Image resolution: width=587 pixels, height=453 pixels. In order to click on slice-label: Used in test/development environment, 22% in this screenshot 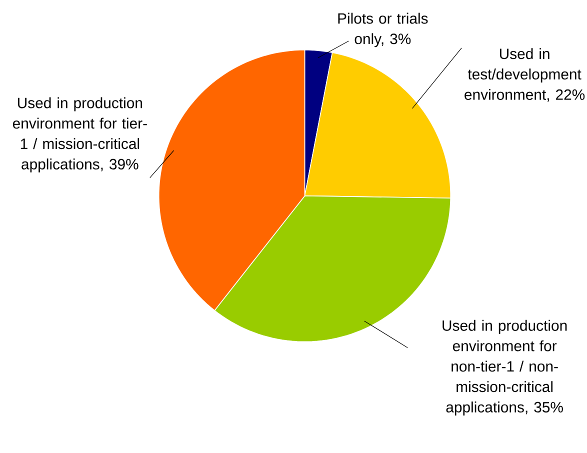, I will do `click(524, 75)`.